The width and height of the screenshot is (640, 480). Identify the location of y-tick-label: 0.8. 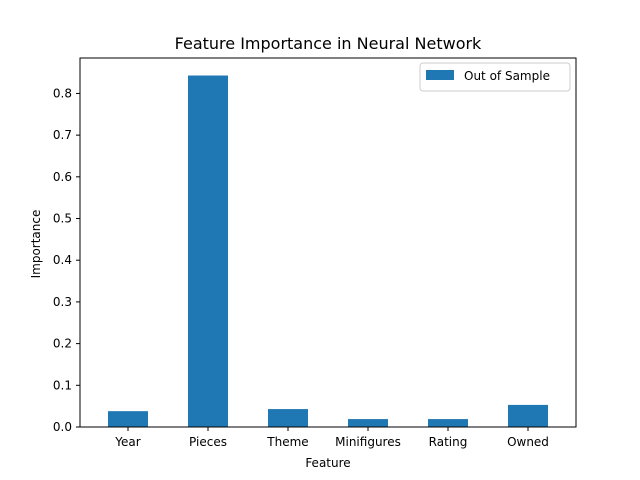
(62, 93).